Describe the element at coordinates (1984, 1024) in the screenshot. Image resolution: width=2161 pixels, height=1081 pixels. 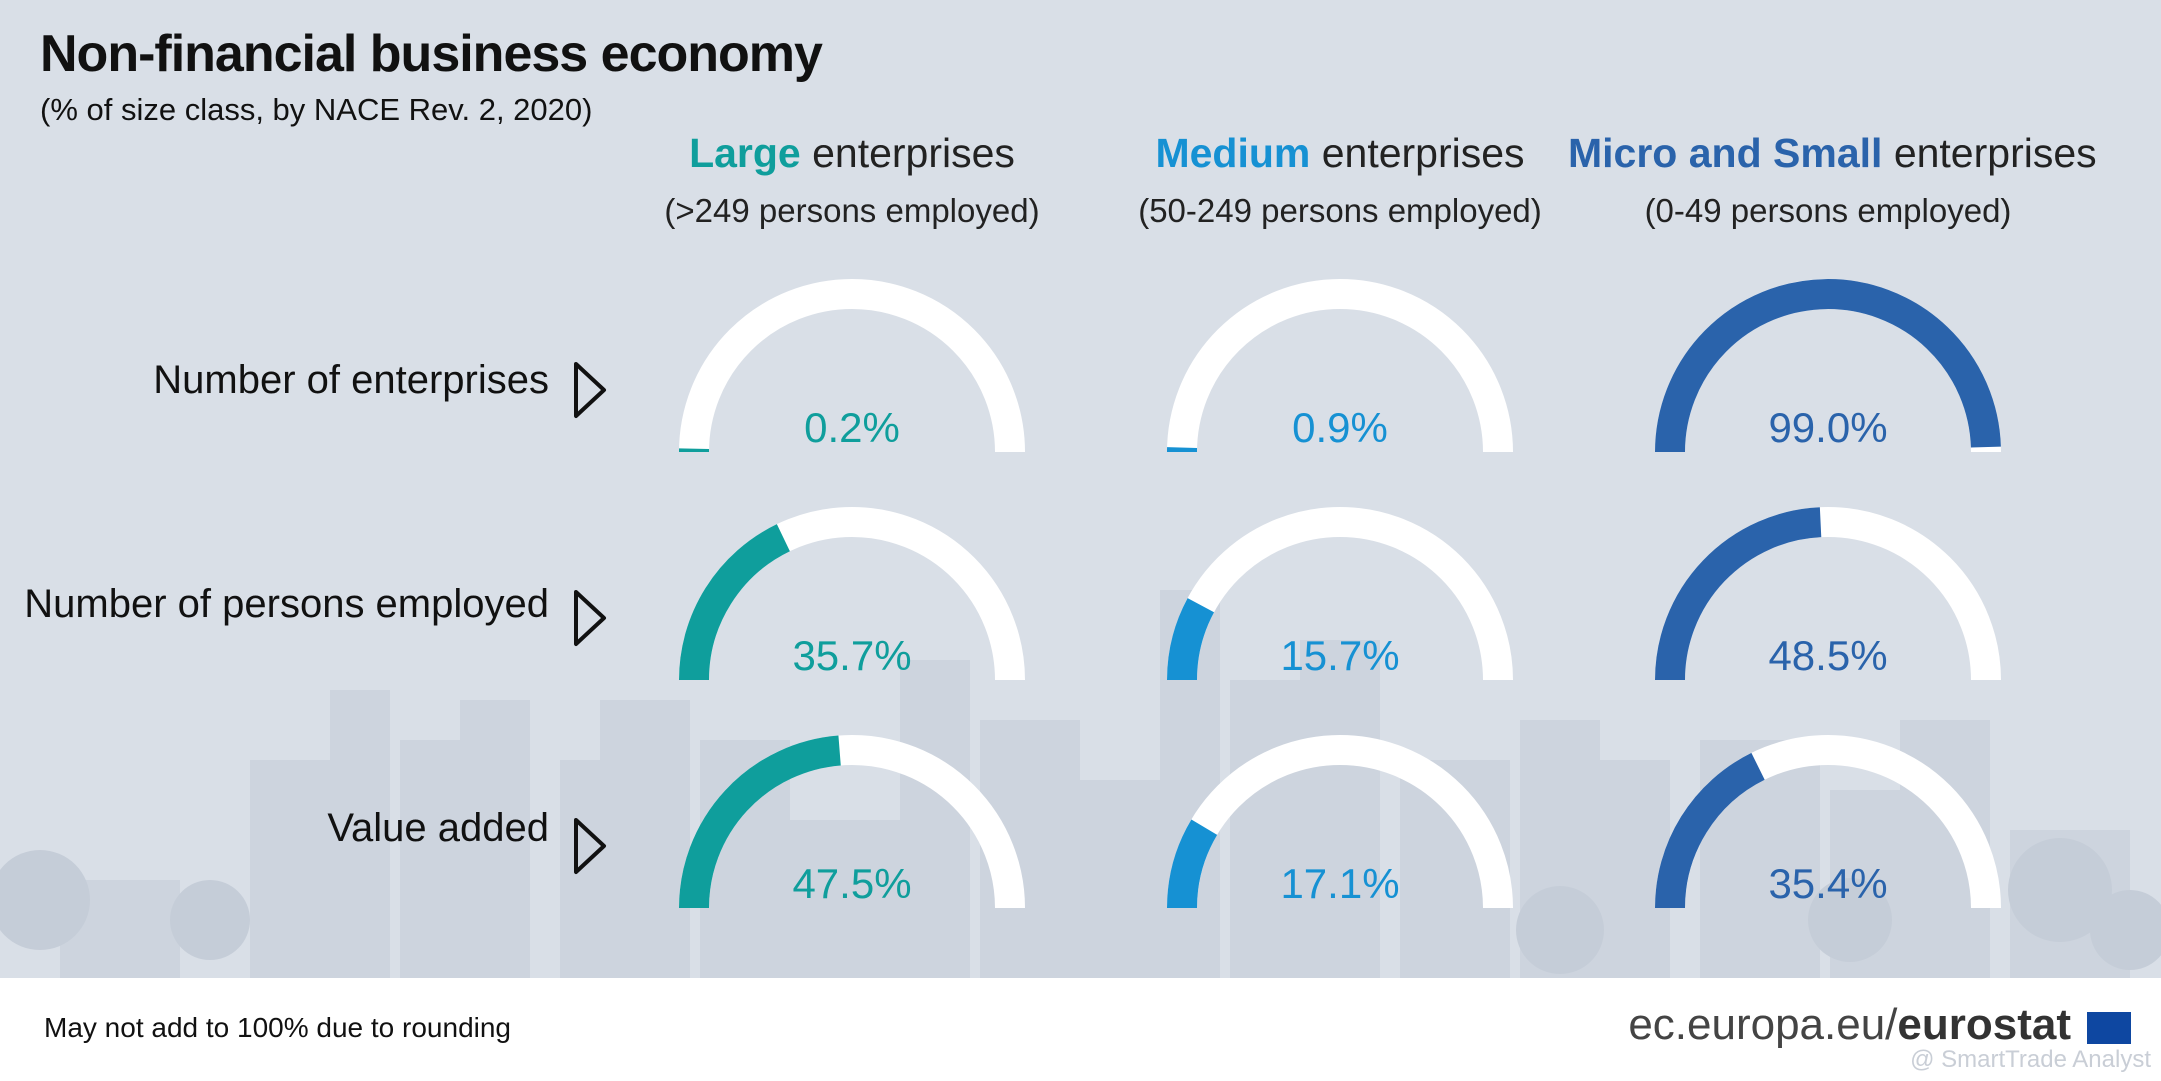
I see `source-brand: eurostat` at that location.